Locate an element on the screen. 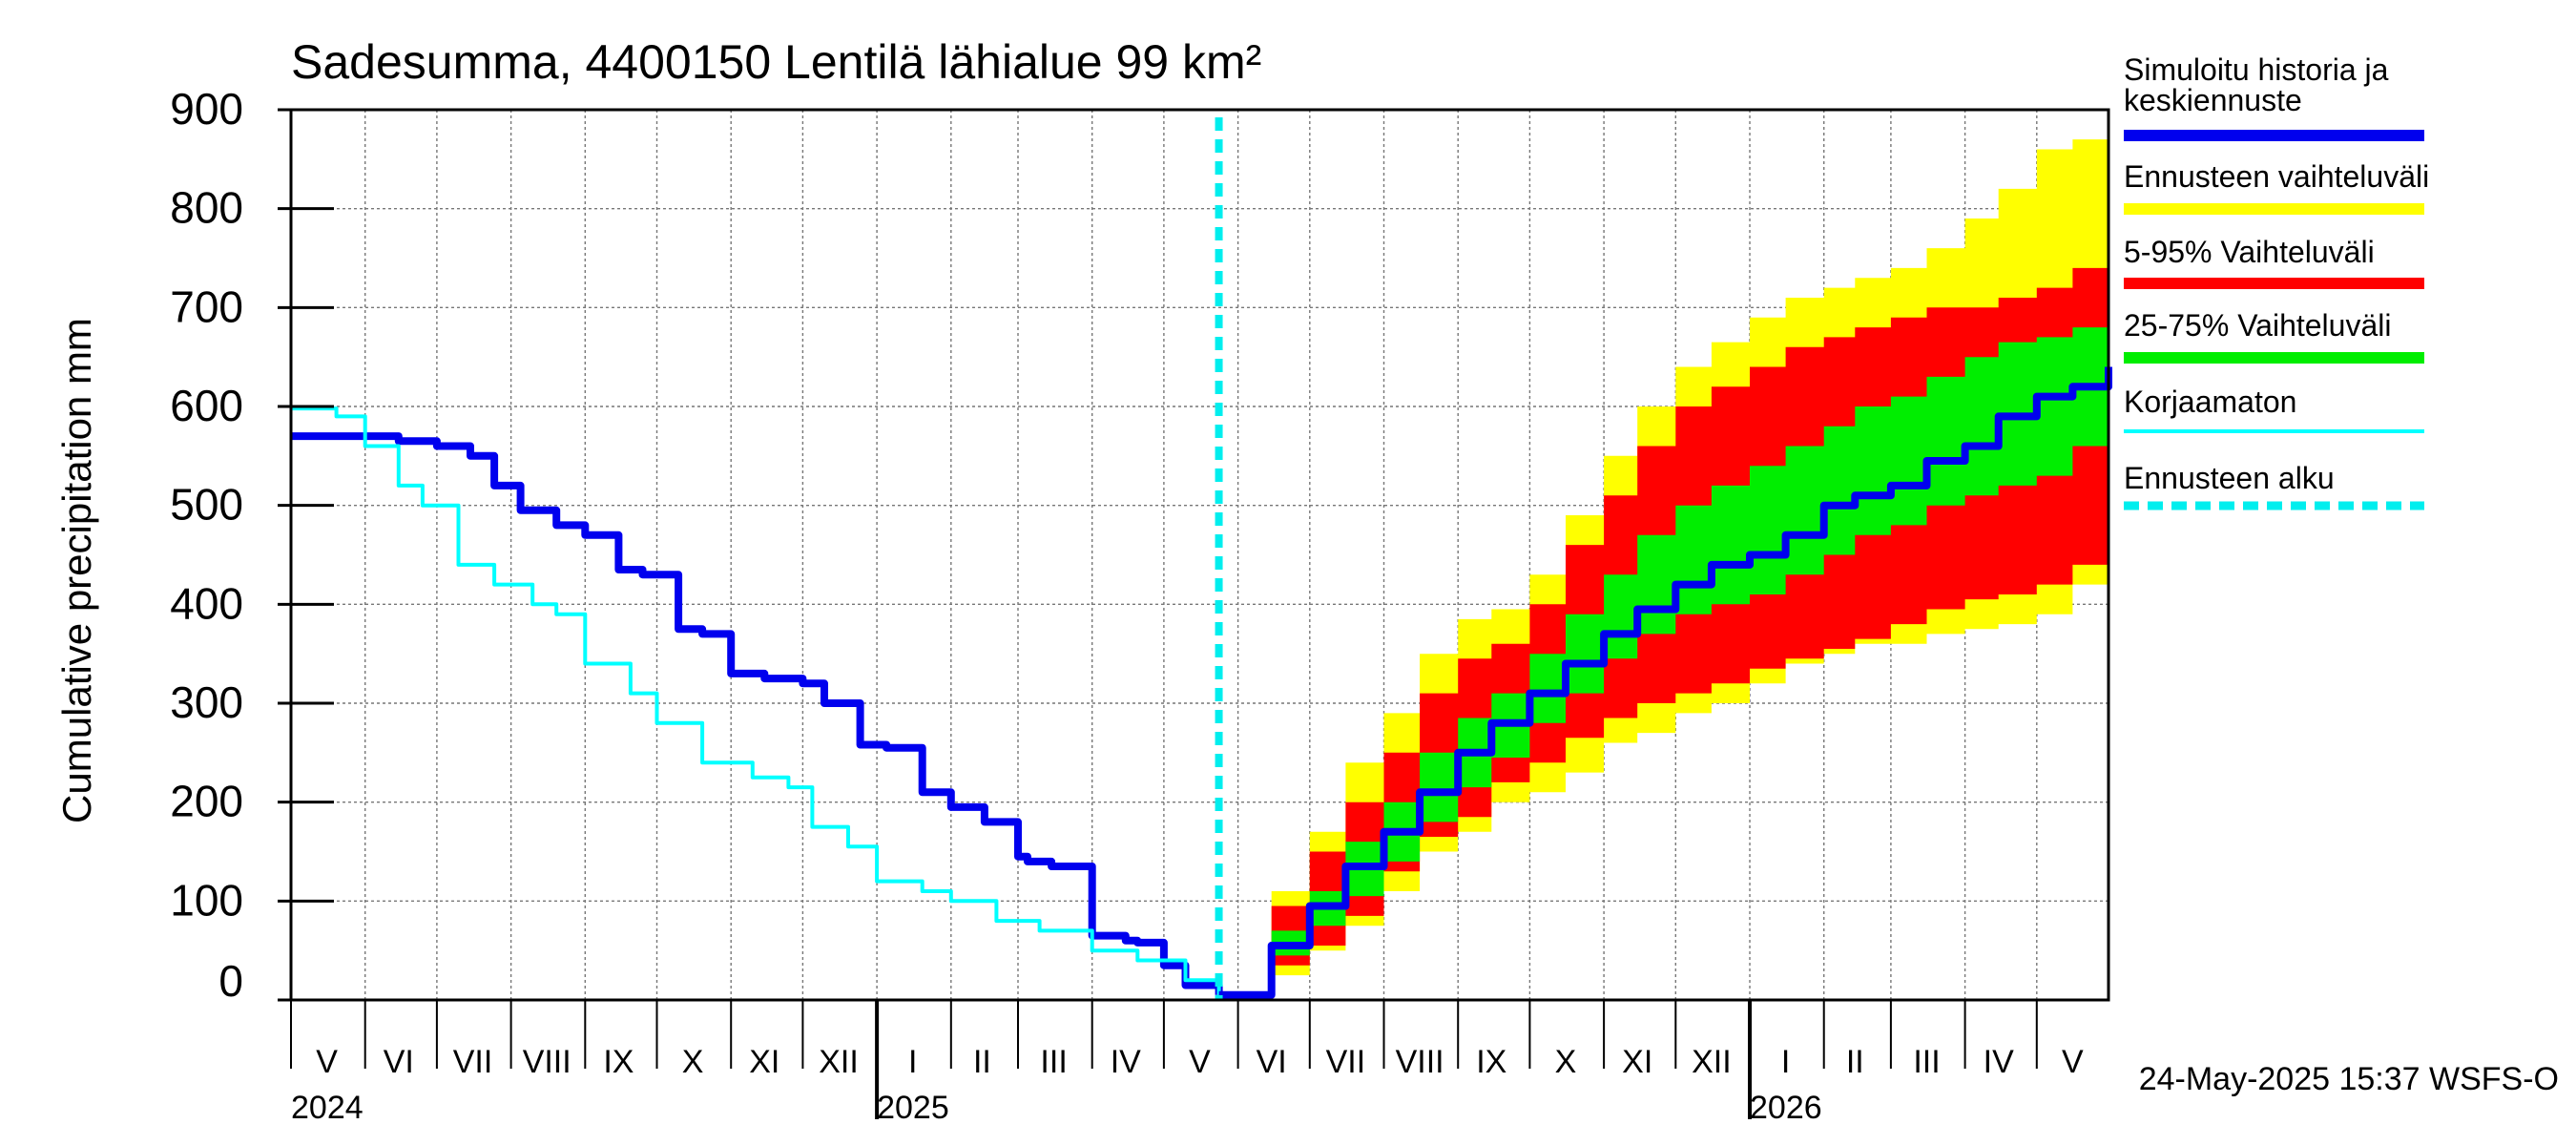  year-label: 2025 is located at coordinates (913, 1108).